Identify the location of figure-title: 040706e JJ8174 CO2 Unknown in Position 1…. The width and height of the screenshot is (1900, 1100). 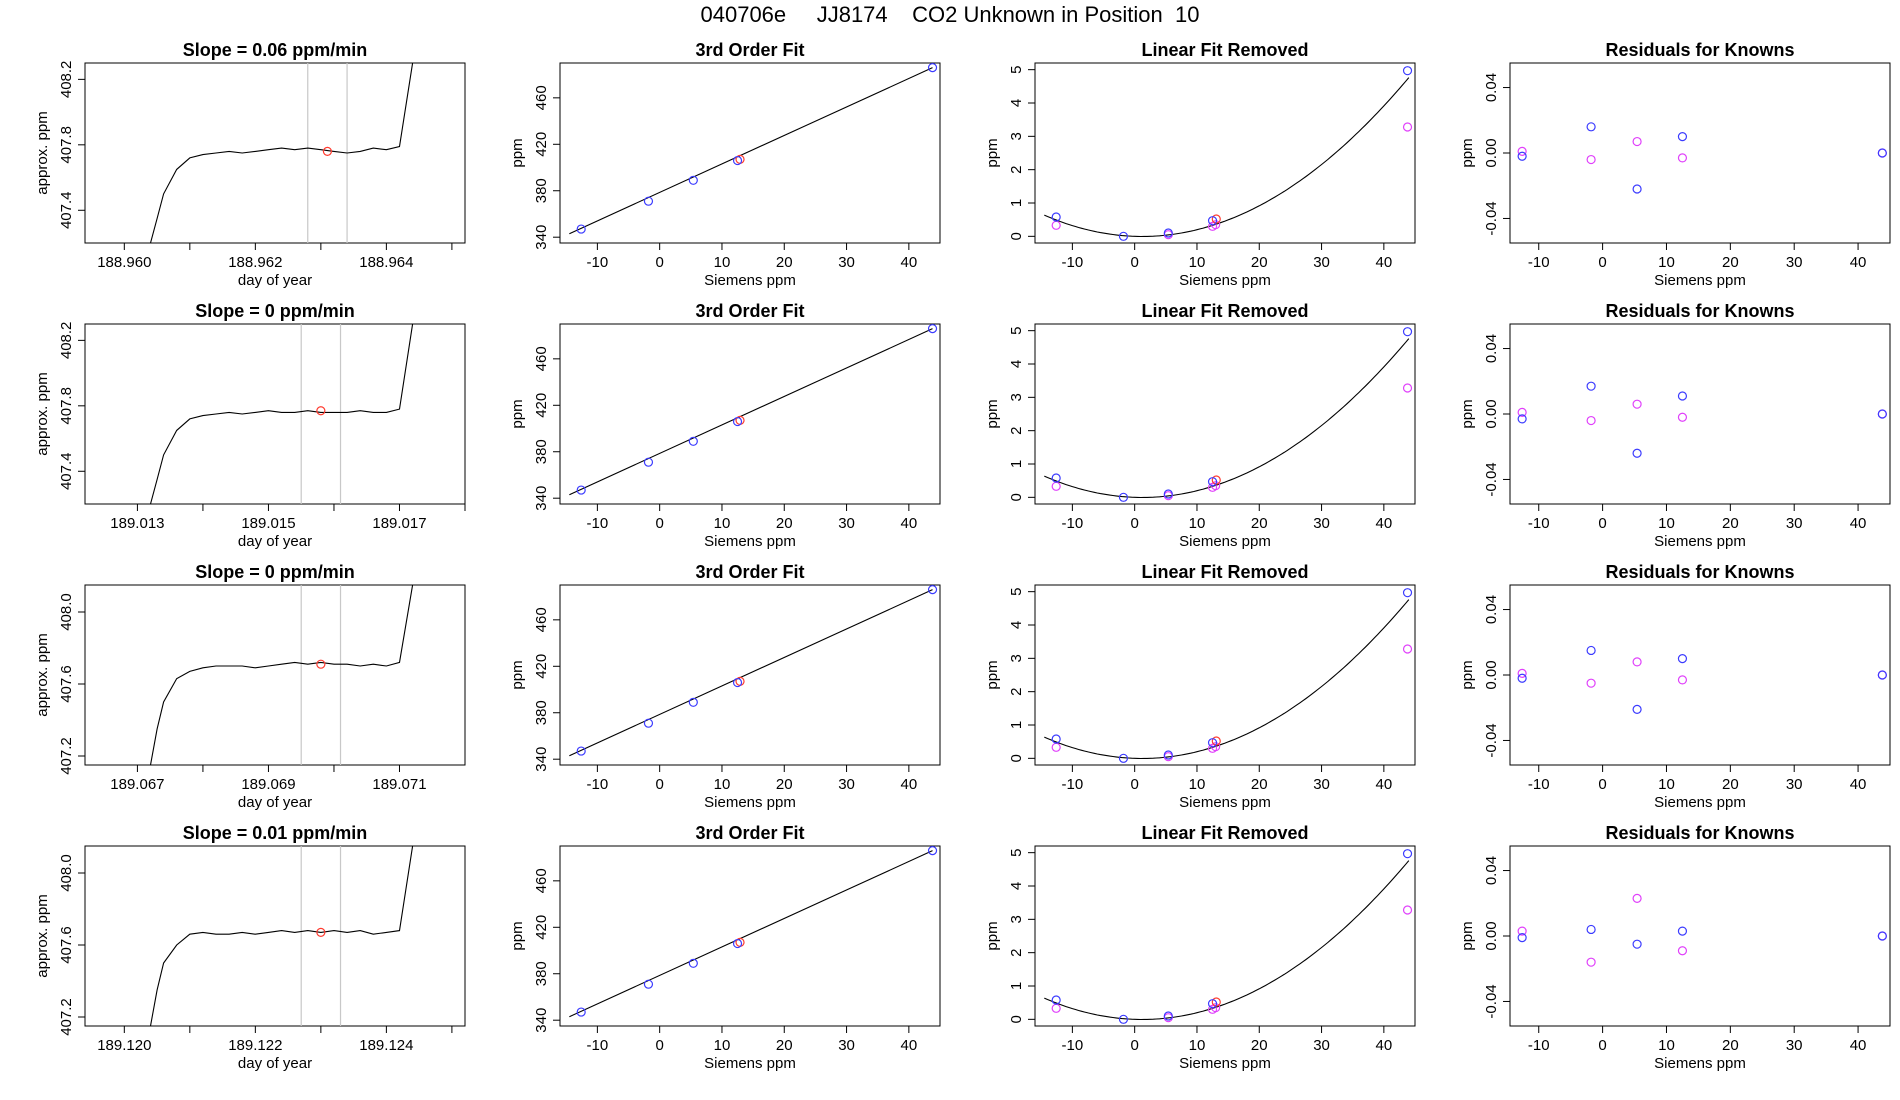
(950, 14).